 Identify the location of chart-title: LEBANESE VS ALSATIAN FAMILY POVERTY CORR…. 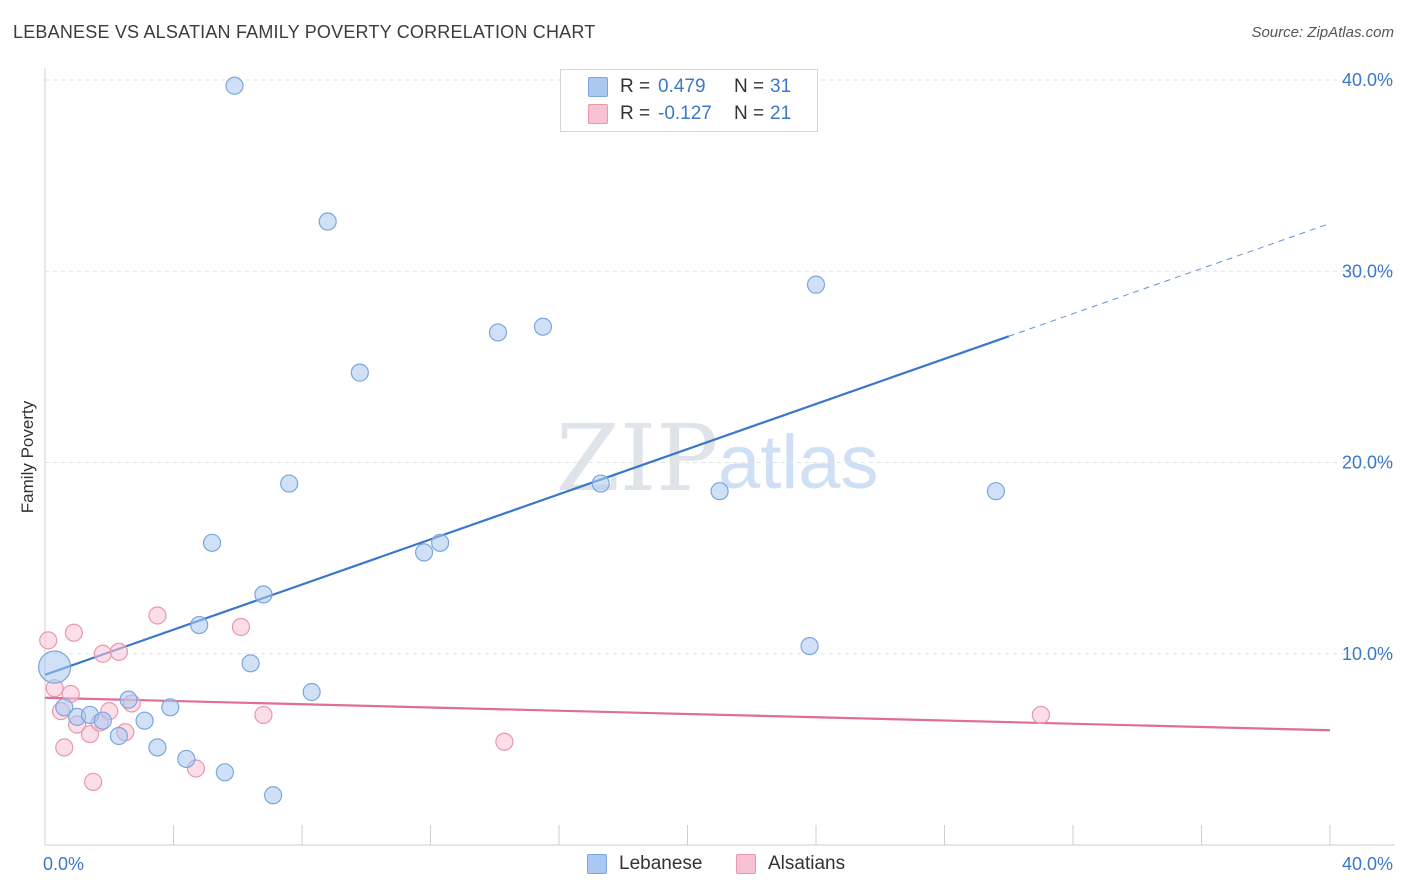
(304, 32).